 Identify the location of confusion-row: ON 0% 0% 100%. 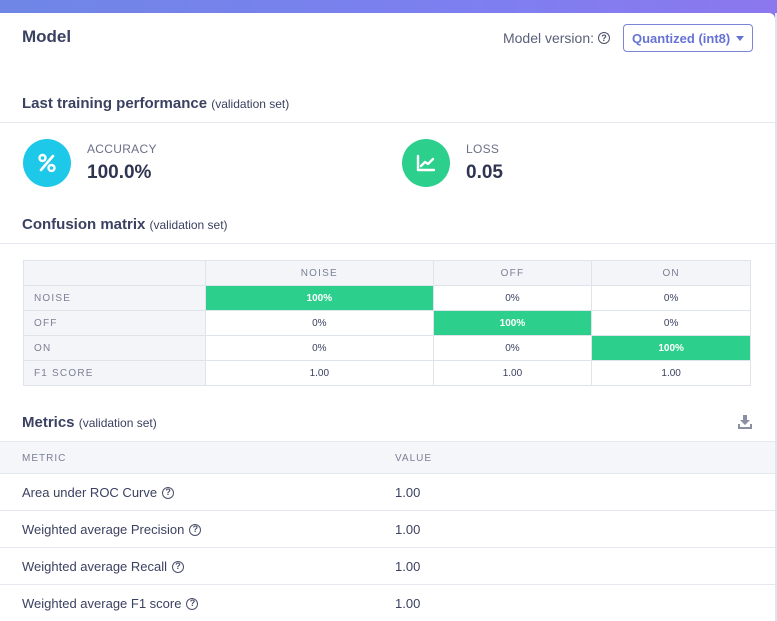
(387, 348).